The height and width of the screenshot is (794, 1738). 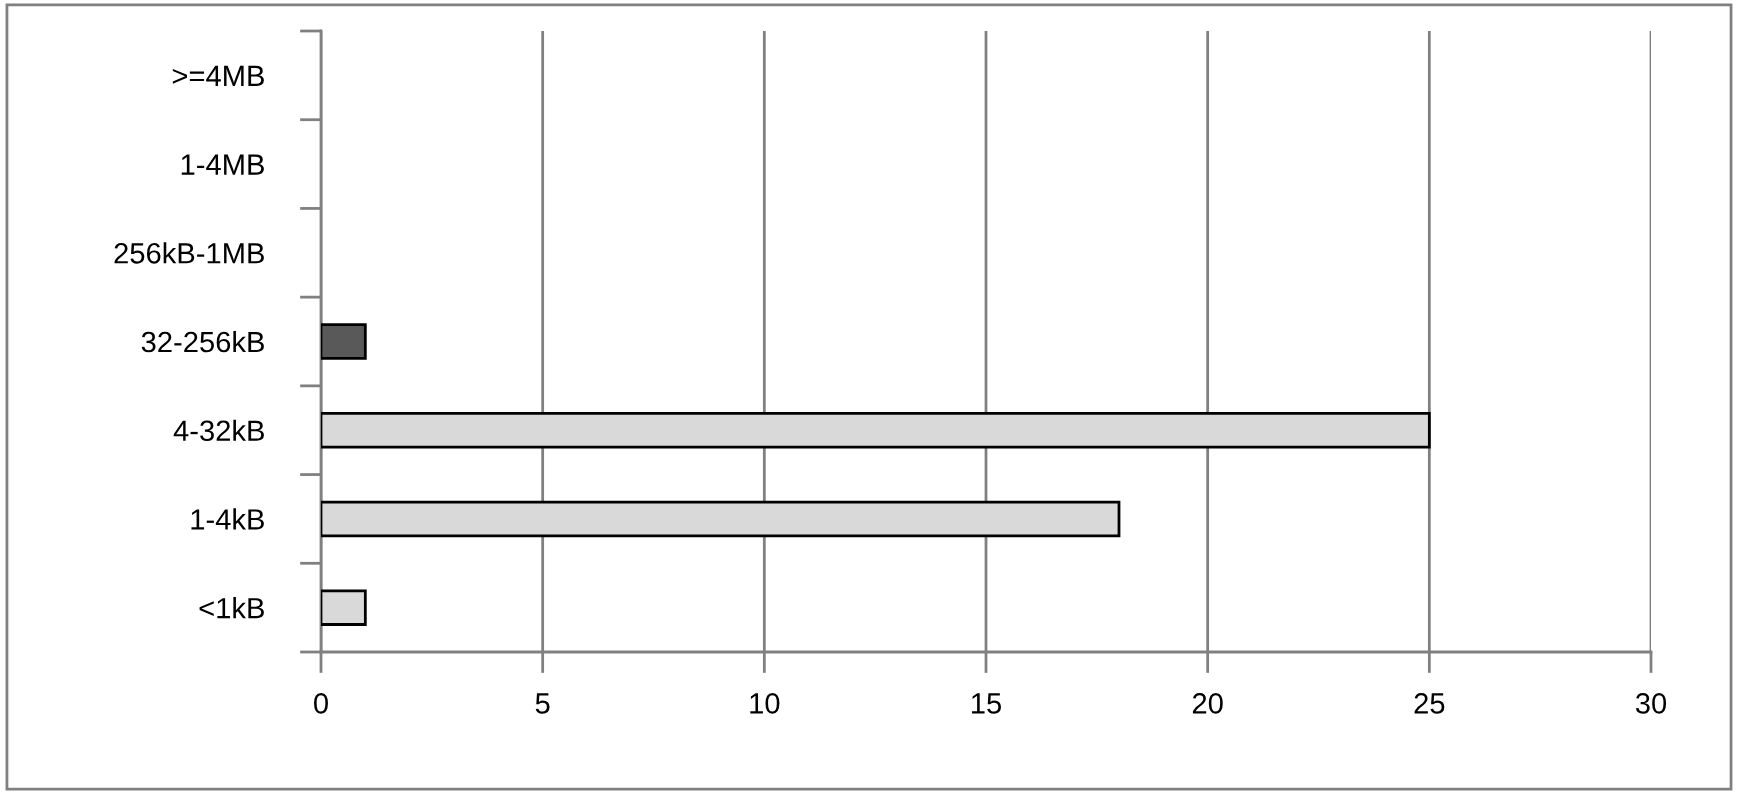 I want to click on x-tick-label: 25, so click(x=1429, y=703).